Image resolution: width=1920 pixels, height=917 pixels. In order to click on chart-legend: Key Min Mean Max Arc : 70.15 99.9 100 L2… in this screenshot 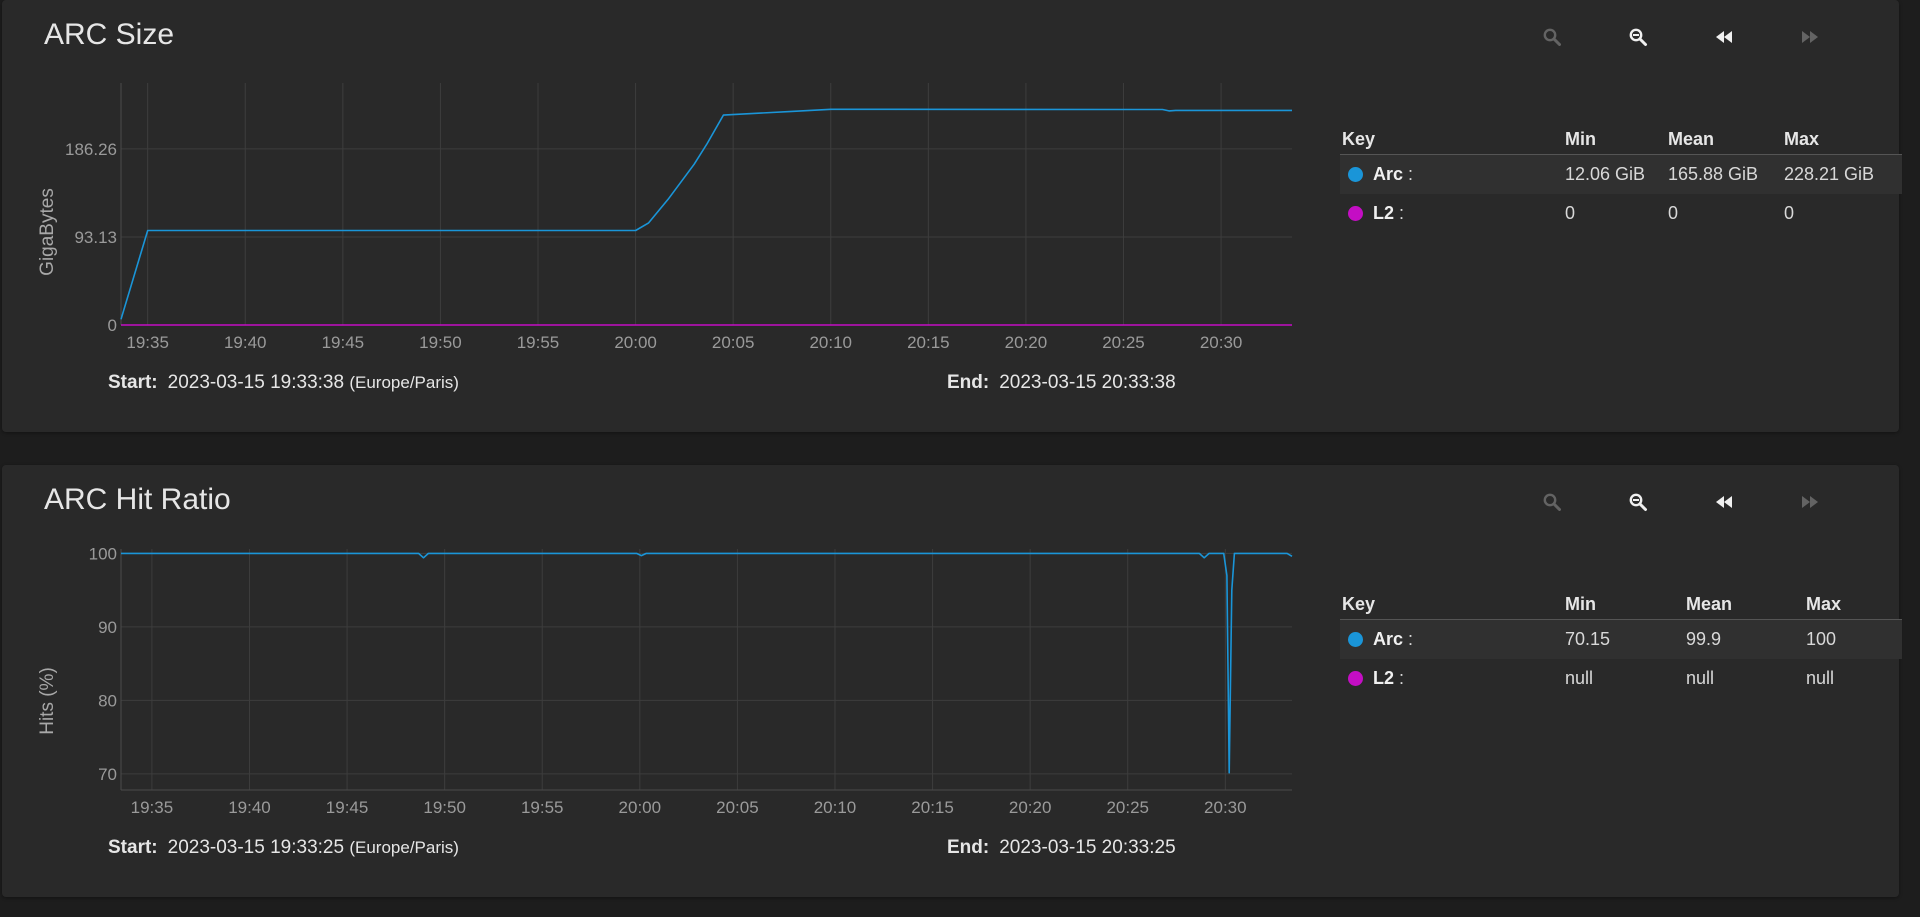, I will do `click(1621, 645)`.